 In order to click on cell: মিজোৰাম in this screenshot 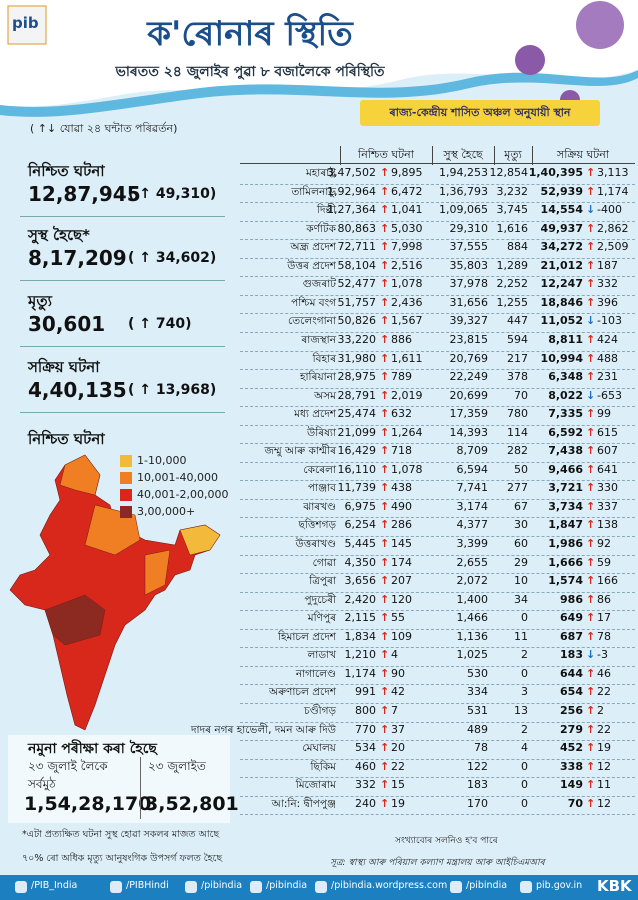, I will do `click(315, 785)`.